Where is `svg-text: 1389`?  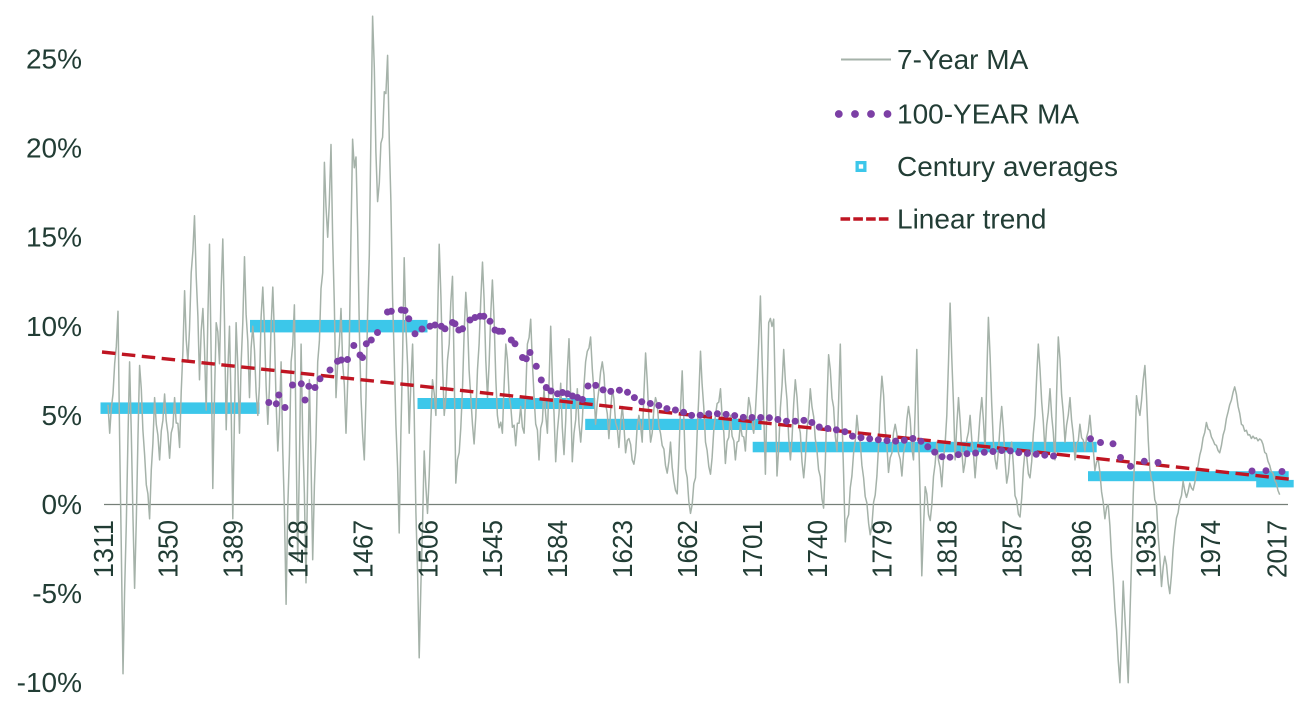
svg-text: 1389 is located at coordinates (233, 549).